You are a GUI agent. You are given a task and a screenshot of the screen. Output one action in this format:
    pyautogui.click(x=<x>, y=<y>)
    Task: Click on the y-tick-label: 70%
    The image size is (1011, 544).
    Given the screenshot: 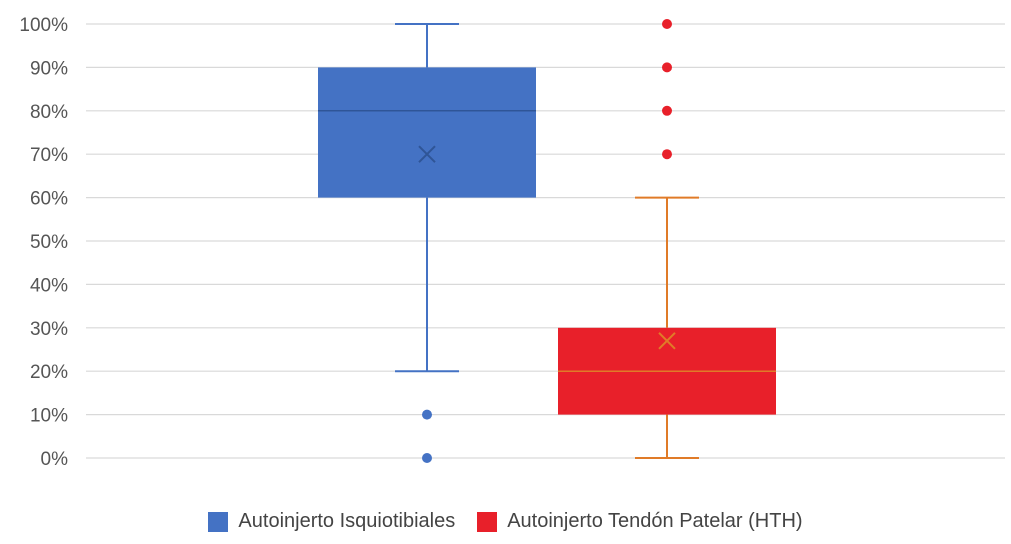 What is the action you would take?
    pyautogui.click(x=49, y=155)
    